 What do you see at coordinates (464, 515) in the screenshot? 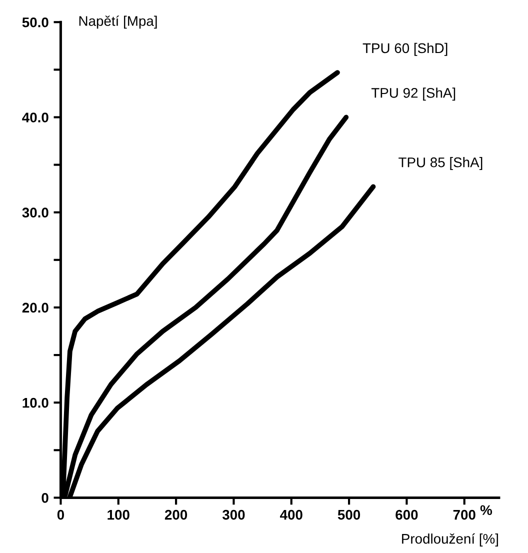
I see `x-tick-label: 700` at bounding box center [464, 515].